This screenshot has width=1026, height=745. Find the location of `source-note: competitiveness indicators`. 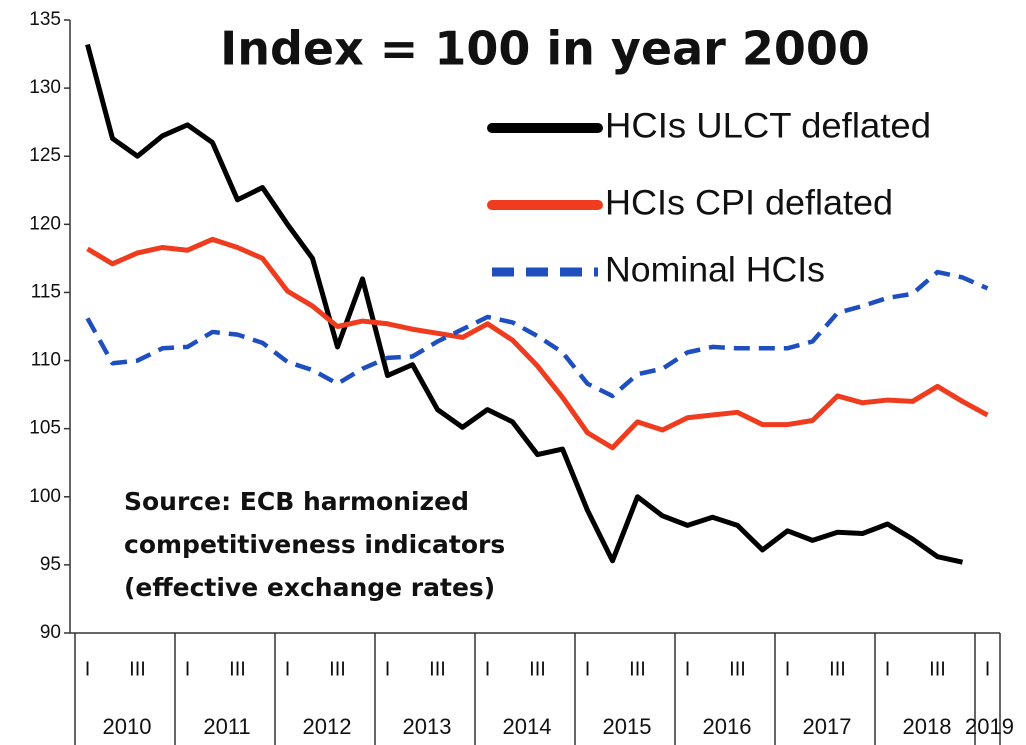

source-note: competitiveness indicators is located at coordinates (314, 544).